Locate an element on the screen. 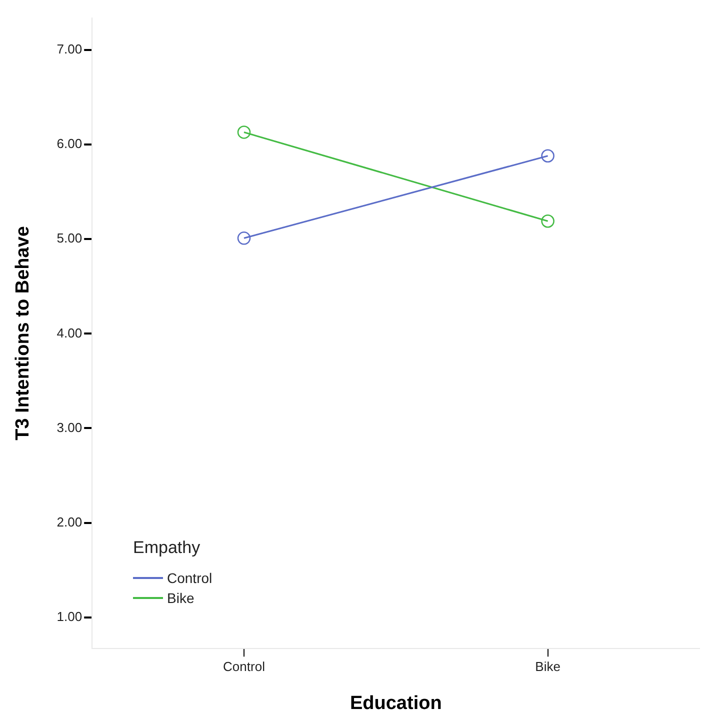 The width and height of the screenshot is (715, 727). y-tick-label: 2.00 is located at coordinates (69, 522).